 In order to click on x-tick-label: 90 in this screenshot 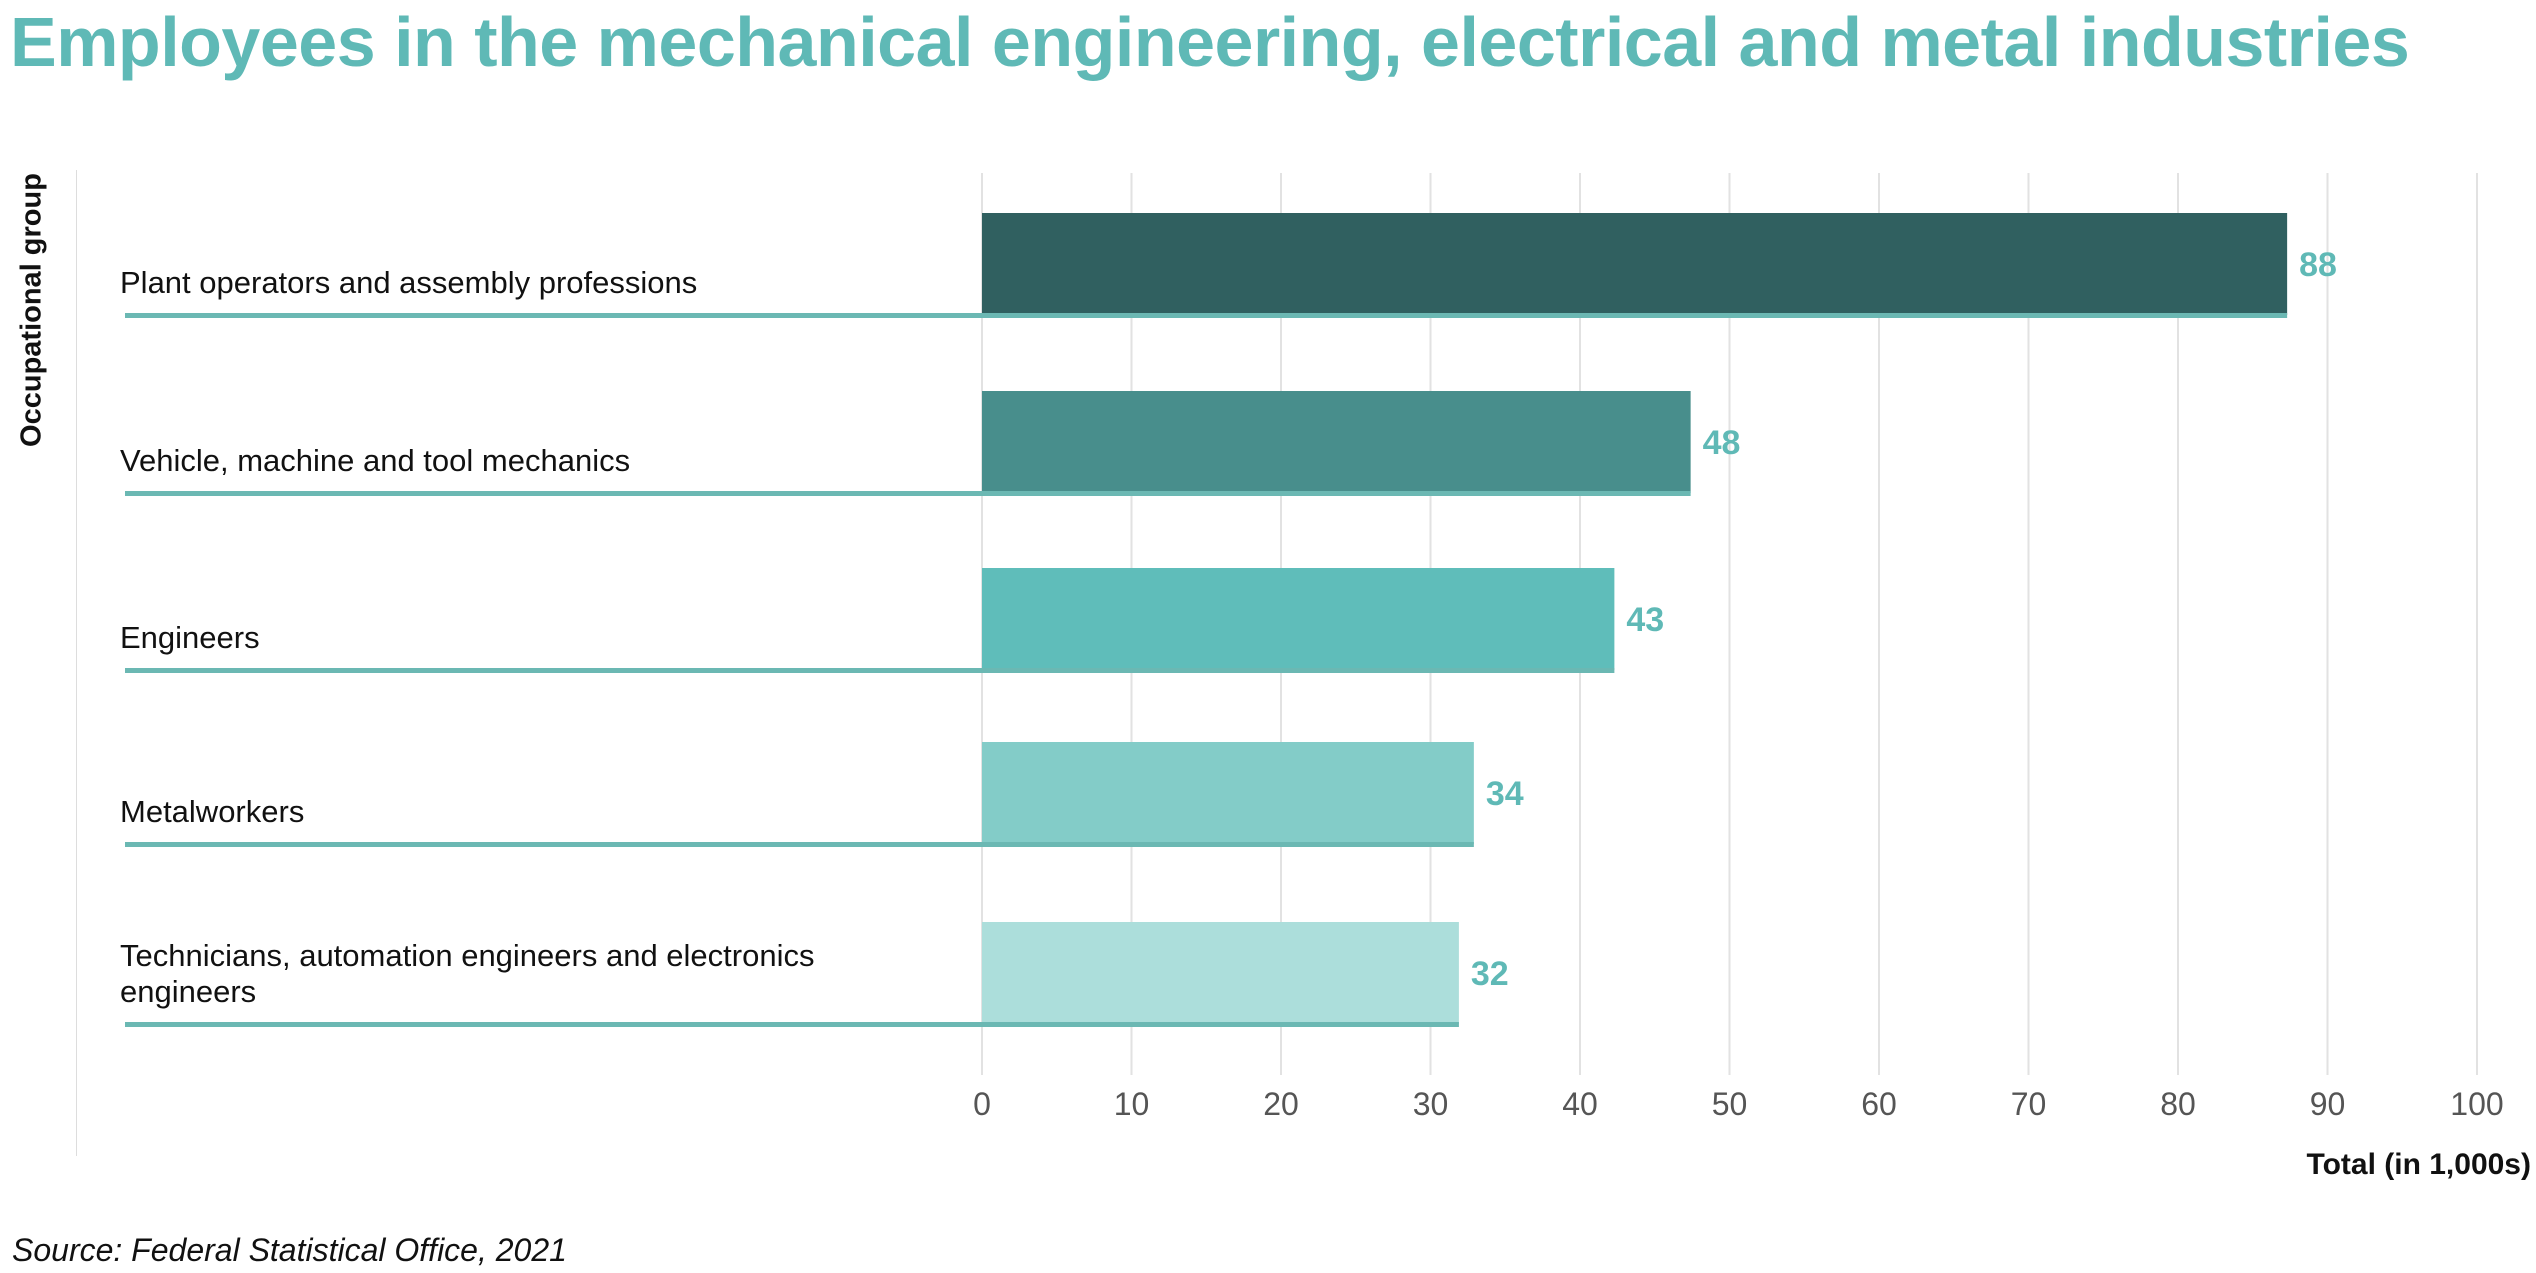, I will do `click(2328, 1104)`.